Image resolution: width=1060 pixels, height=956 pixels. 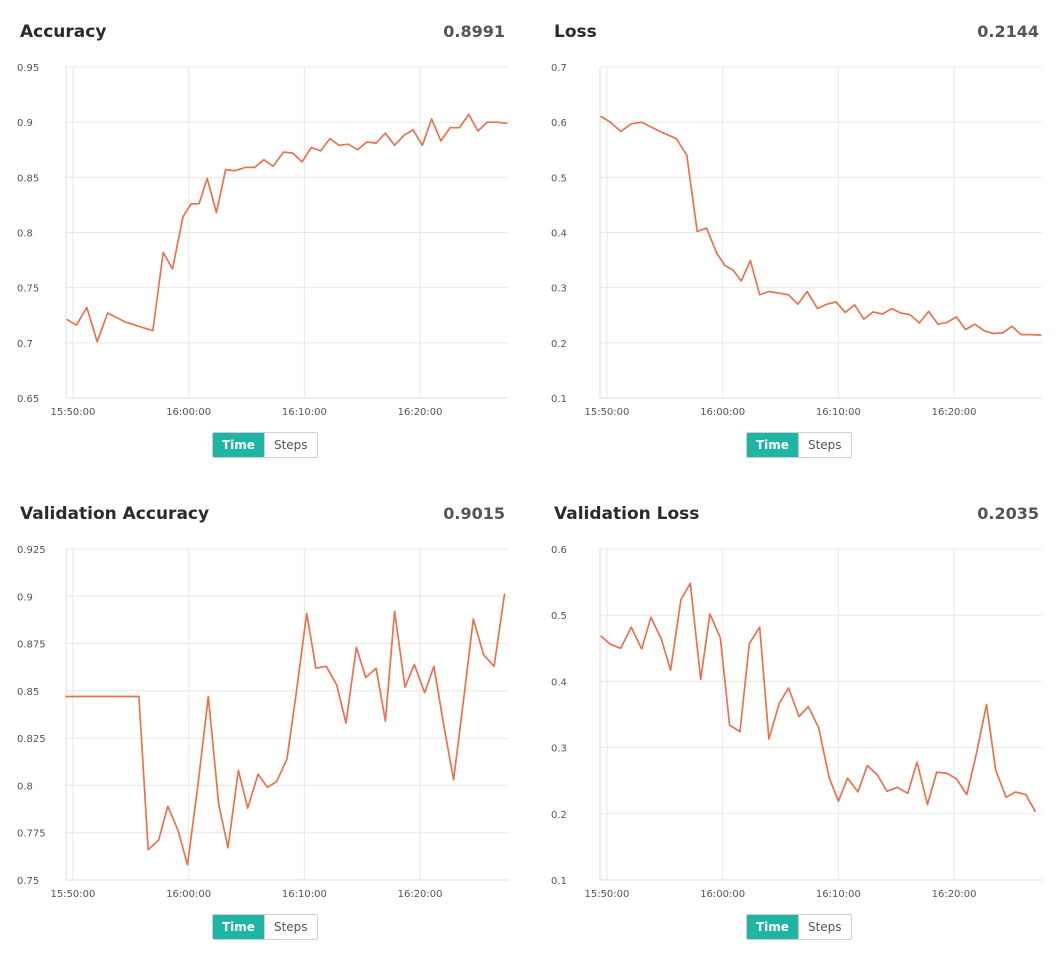 I want to click on y-tick-label: 0.65, so click(x=28, y=399).